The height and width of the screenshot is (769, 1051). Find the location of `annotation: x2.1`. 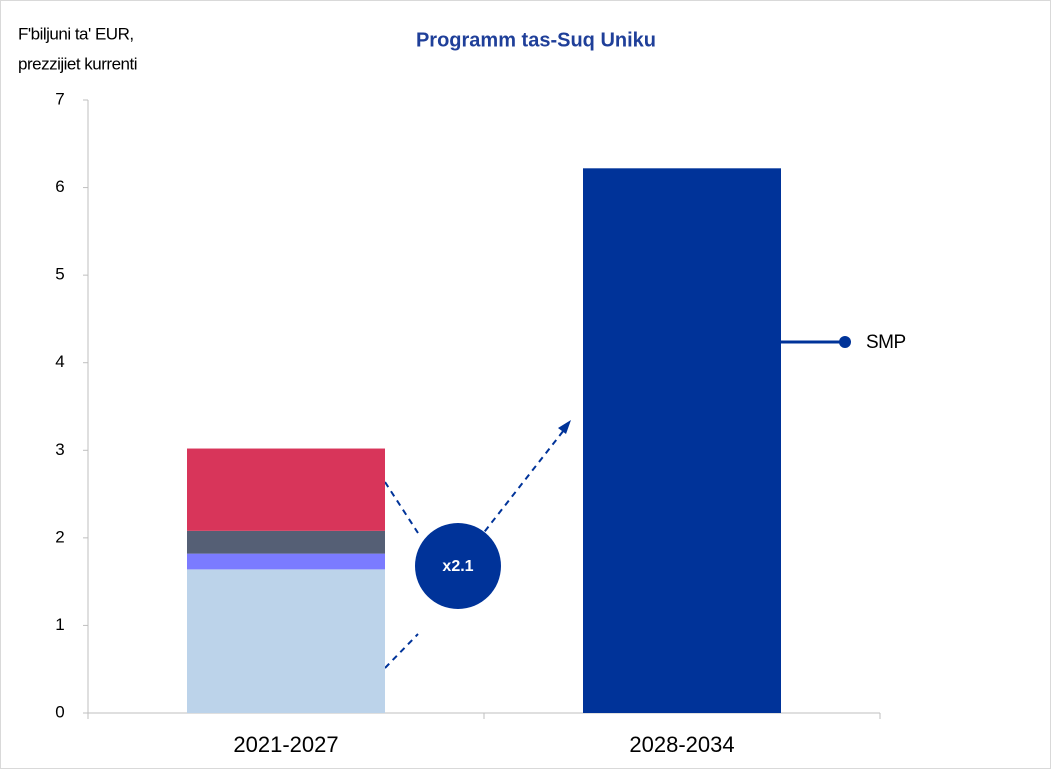

annotation: x2.1 is located at coordinates (457, 566).